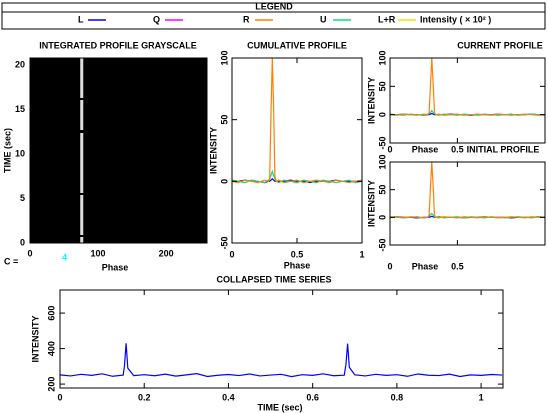  What do you see at coordinates (166, 253) in the screenshot?
I see `x-tick-label: 200` at bounding box center [166, 253].